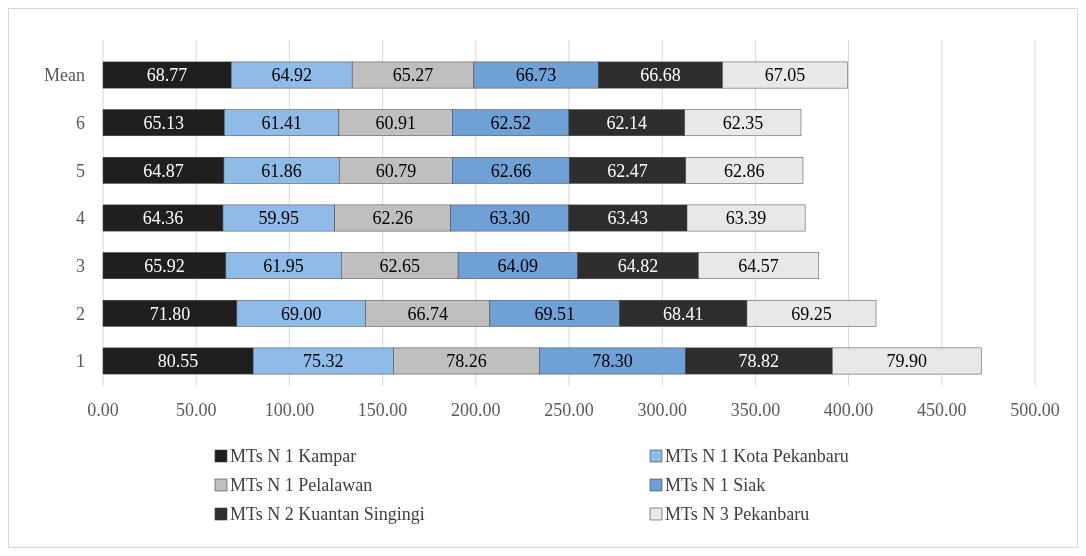 This screenshot has height=556, width=1086. I want to click on x-tick-label: 450.00, so click(942, 410).